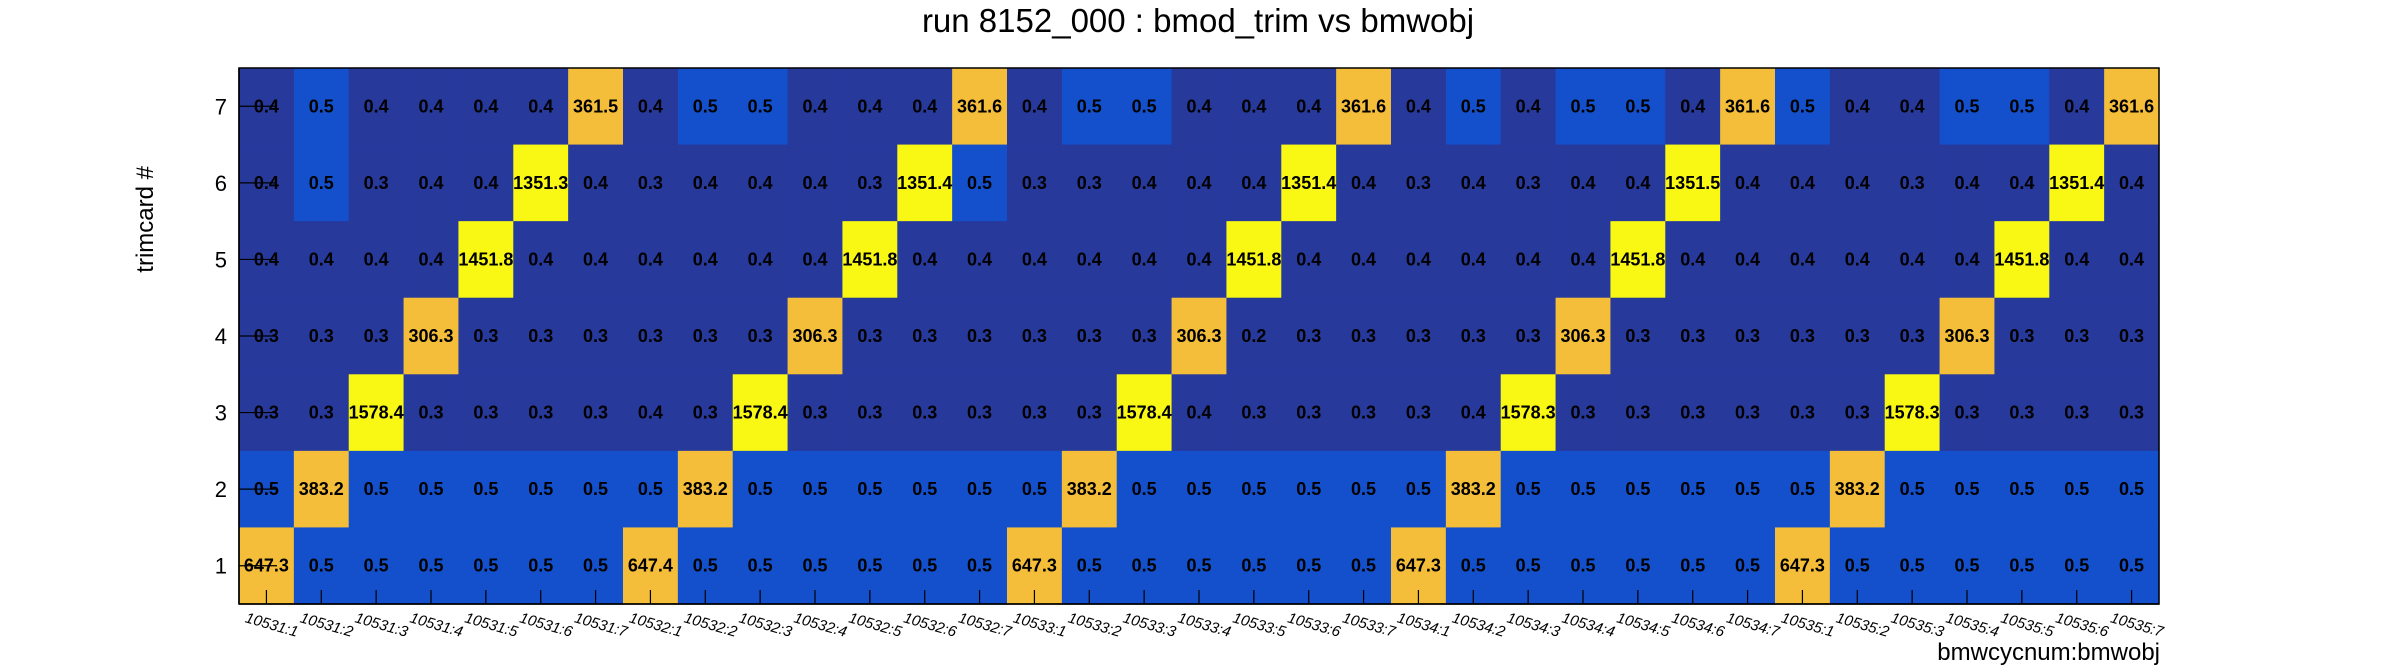  I want to click on x-tick-label: 10533:4, so click(1204, 625).